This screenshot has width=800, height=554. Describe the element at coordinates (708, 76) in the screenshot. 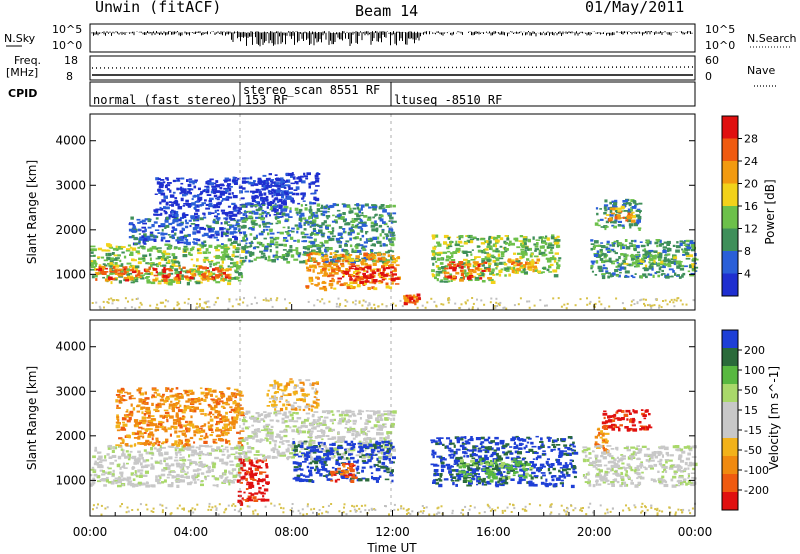

I see `nave-tick-bottom: 0` at that location.